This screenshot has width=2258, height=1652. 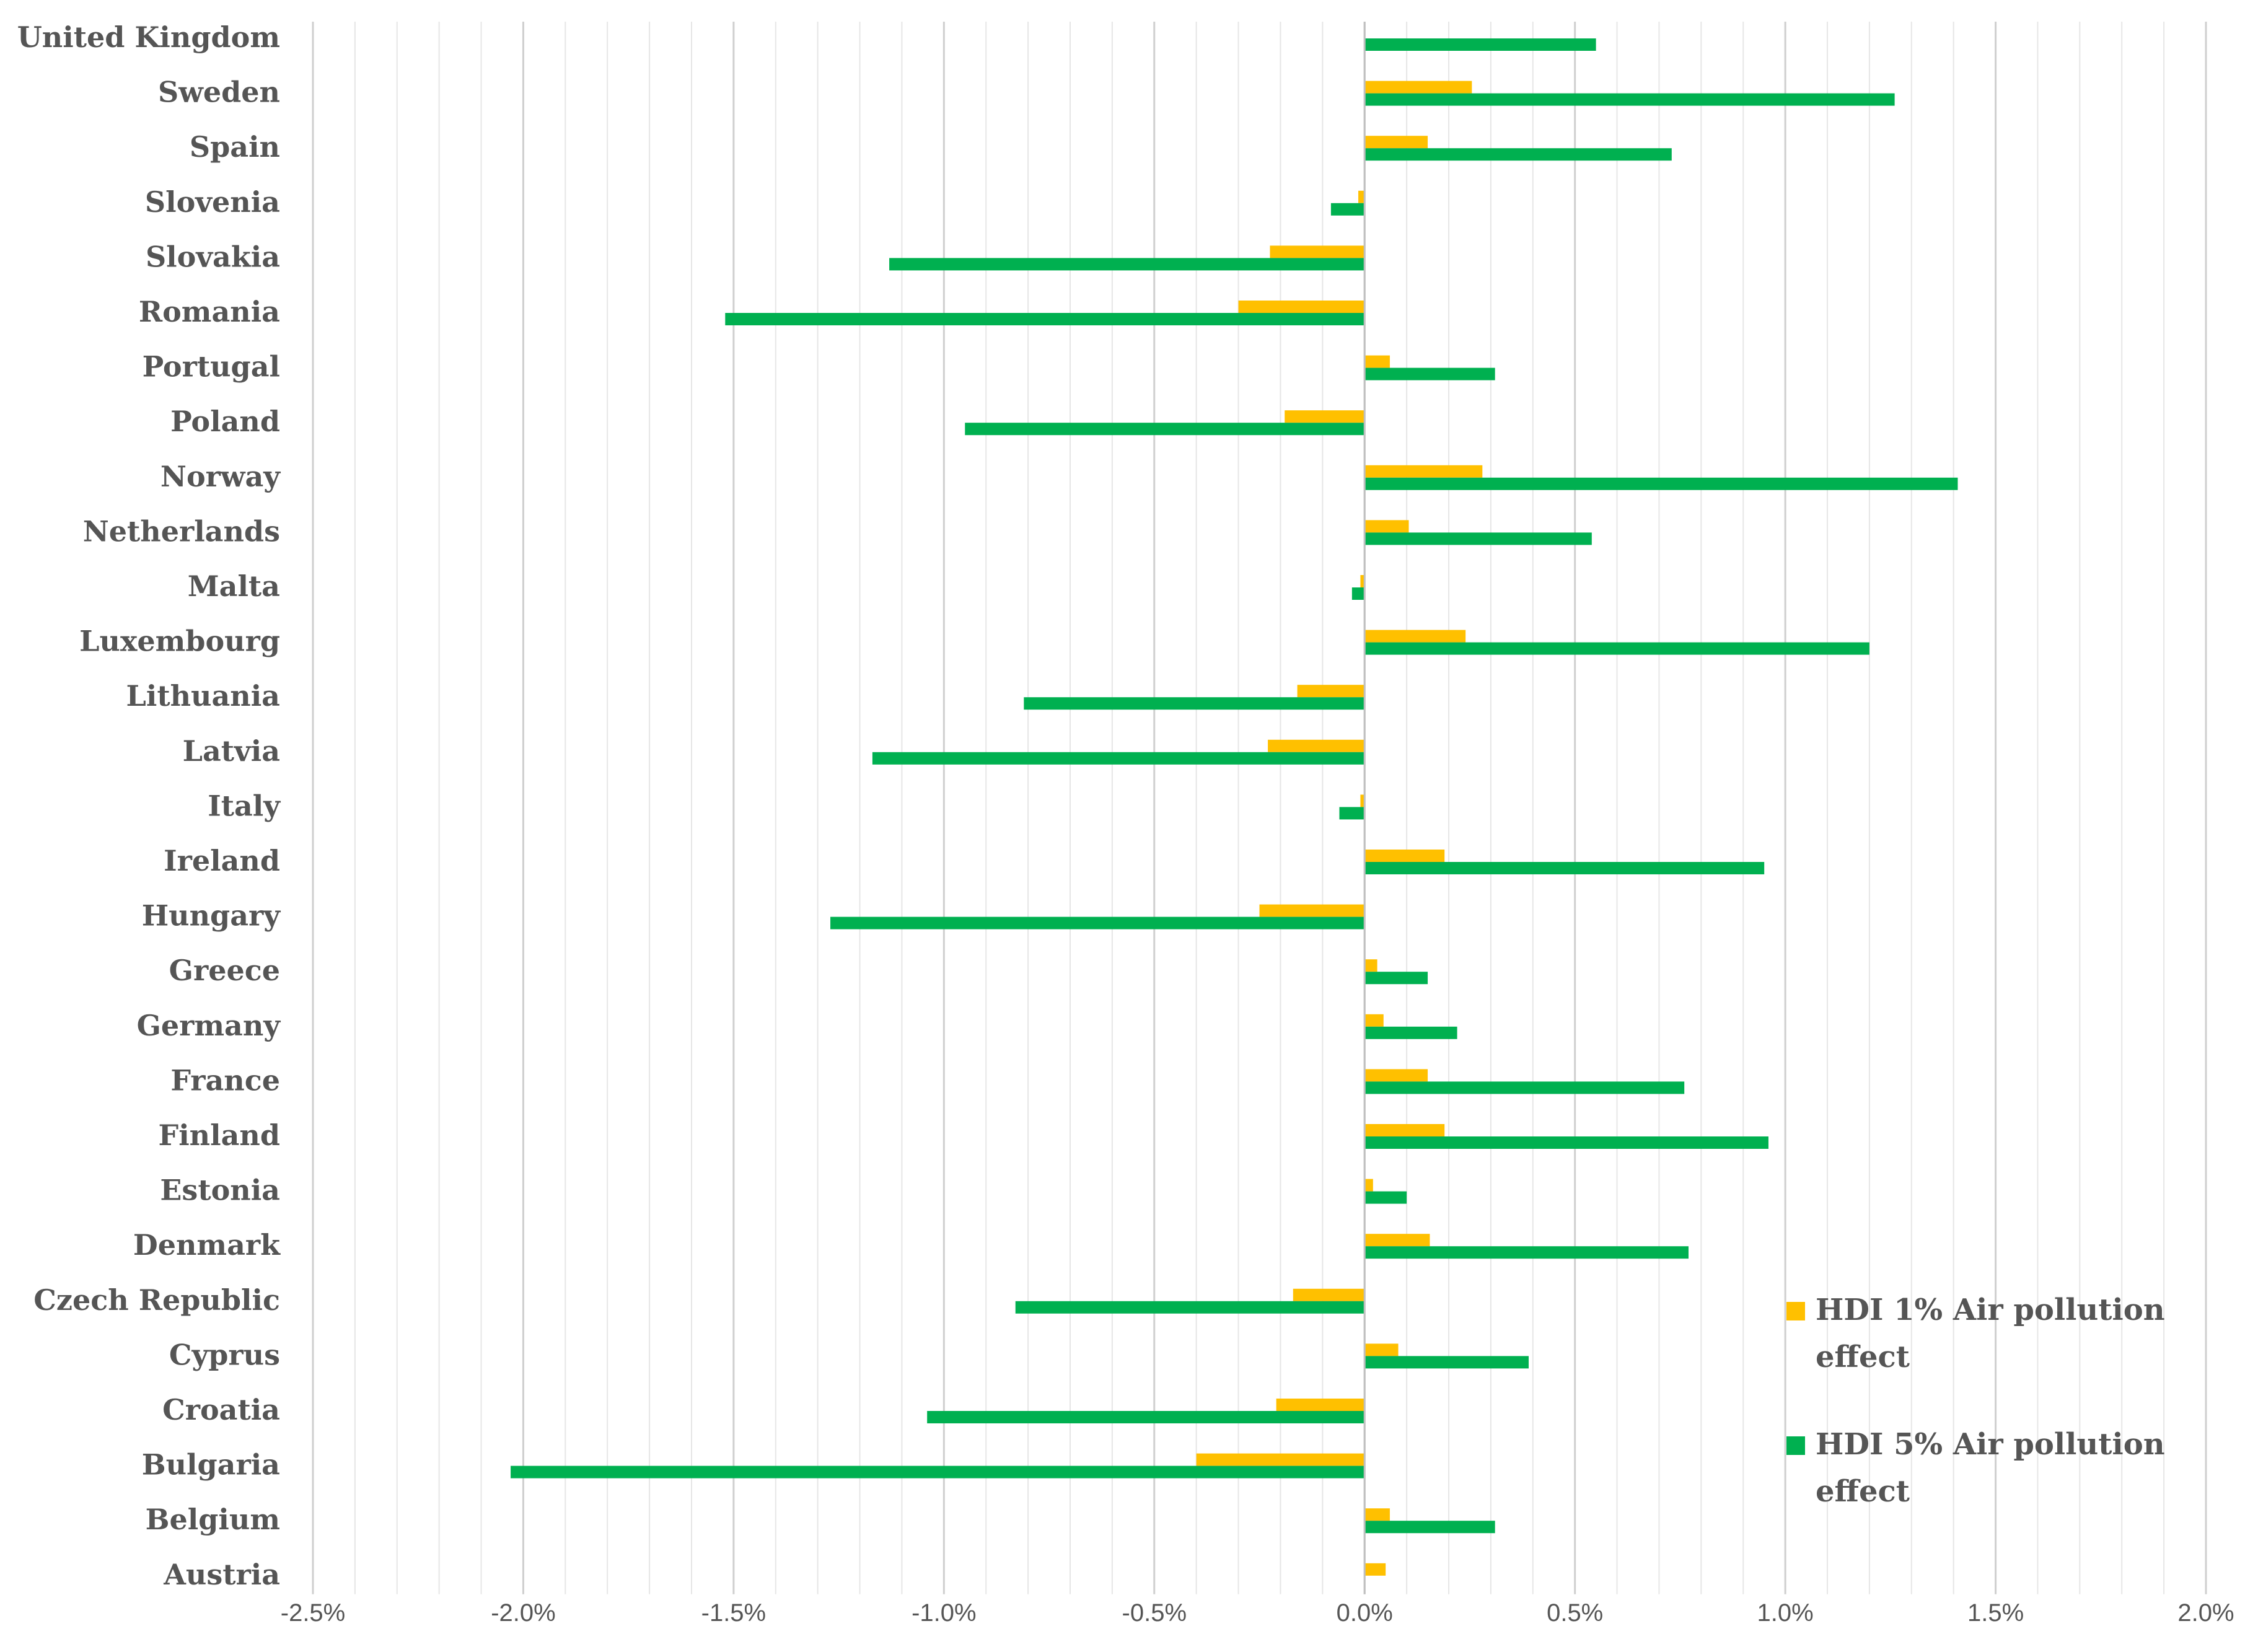 I want to click on category-label: Bulgaria, so click(x=211, y=1465).